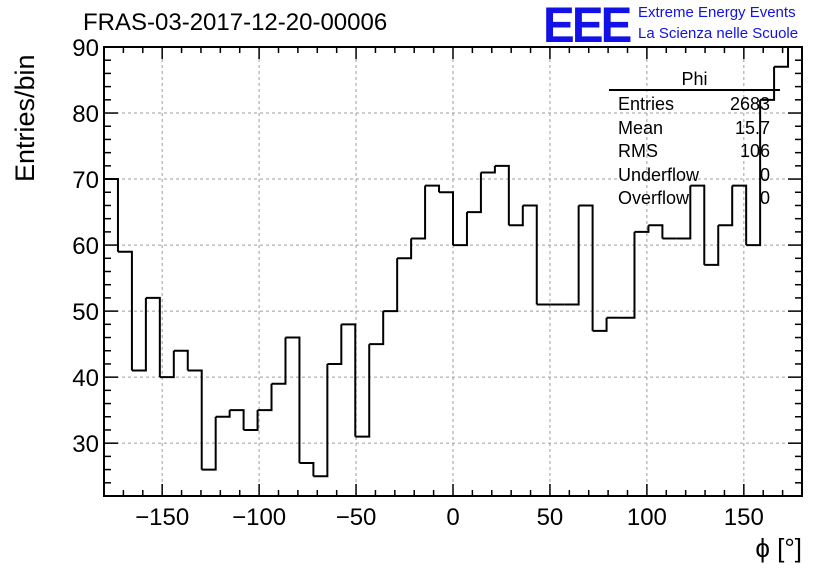 The width and height of the screenshot is (836, 572). Describe the element at coordinates (259, 517) in the screenshot. I see `x-tick-label: −100` at that location.